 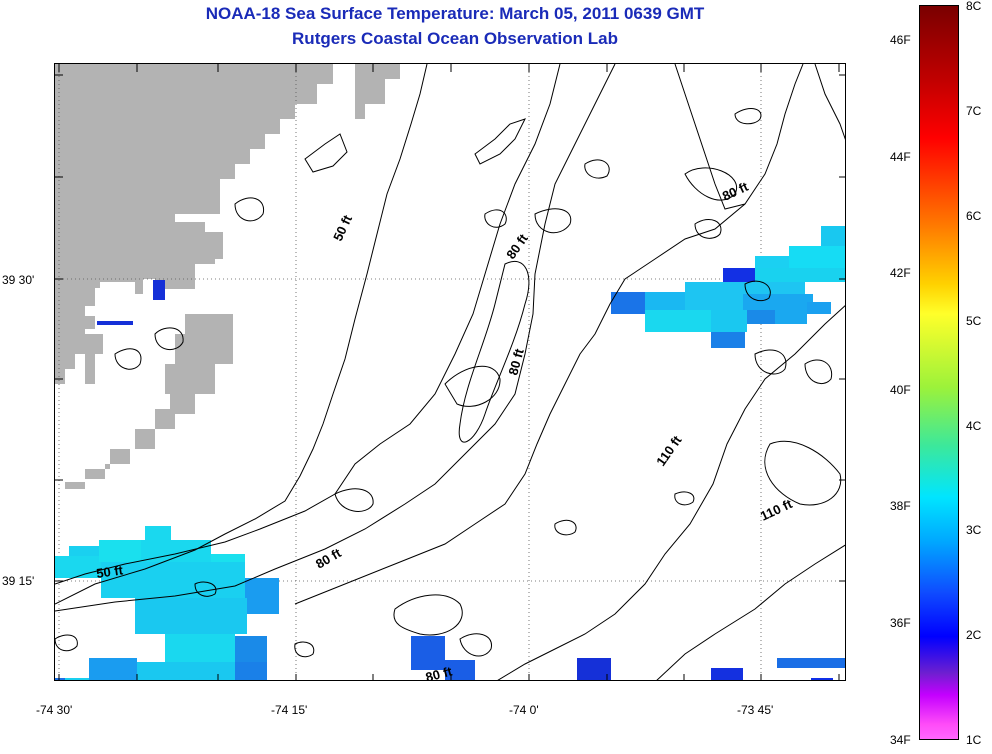 What do you see at coordinates (900, 157) in the screenshot?
I see `colorbar-f-label: 44F` at bounding box center [900, 157].